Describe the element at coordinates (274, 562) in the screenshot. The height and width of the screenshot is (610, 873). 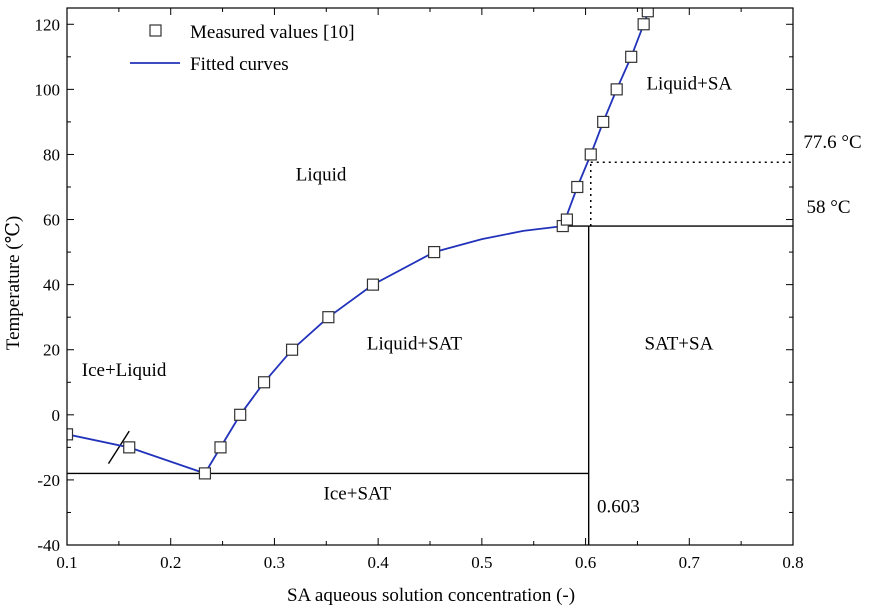
I see `x-tick-label-2: 0.3` at that location.